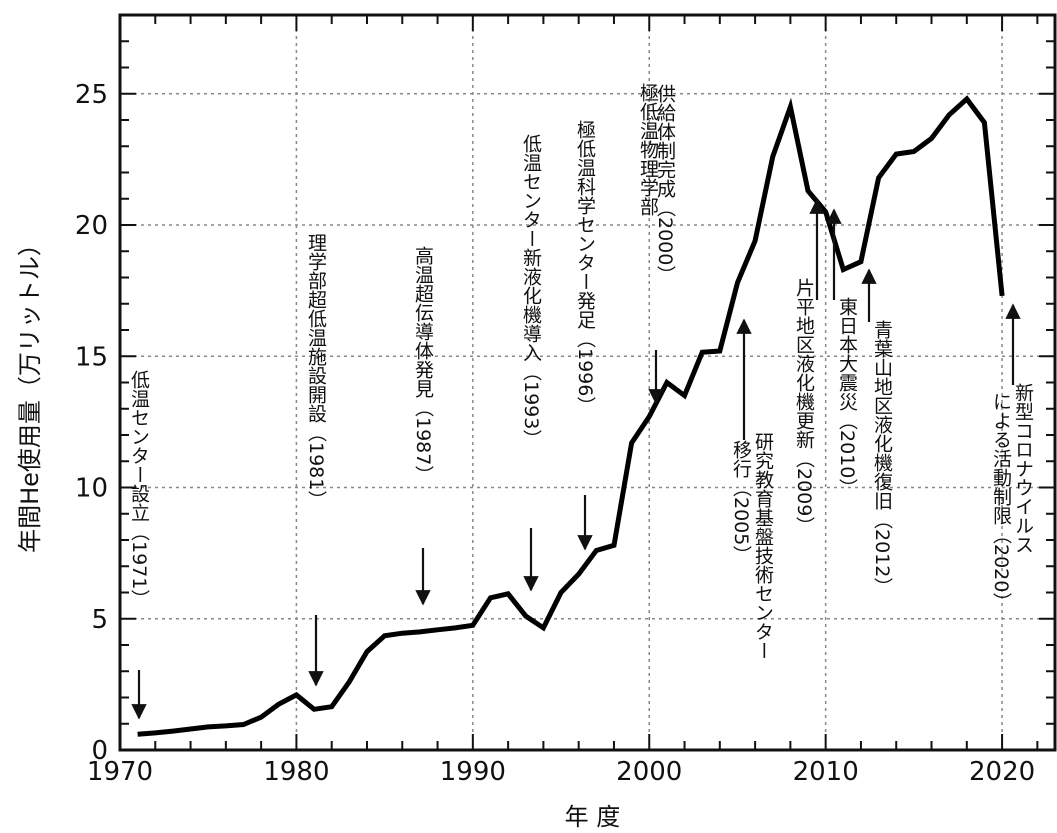  I want to click on annotation-label: 極低温科学センター発足（1996）, so click(585, 268).